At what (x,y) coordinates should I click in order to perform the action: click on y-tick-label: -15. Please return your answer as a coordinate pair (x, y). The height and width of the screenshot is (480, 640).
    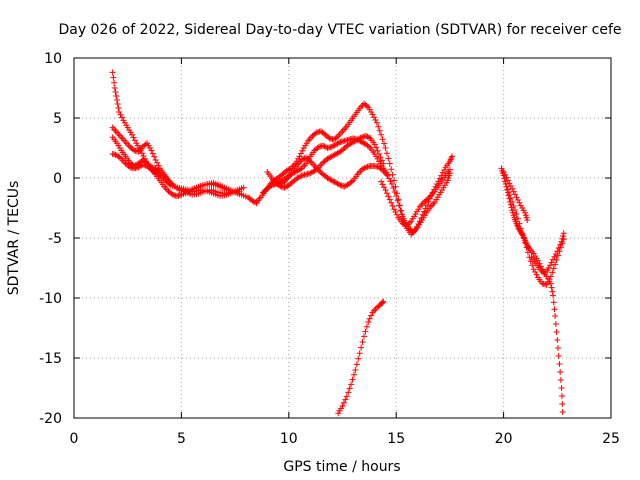
    Looking at the image, I should click on (50, 359).